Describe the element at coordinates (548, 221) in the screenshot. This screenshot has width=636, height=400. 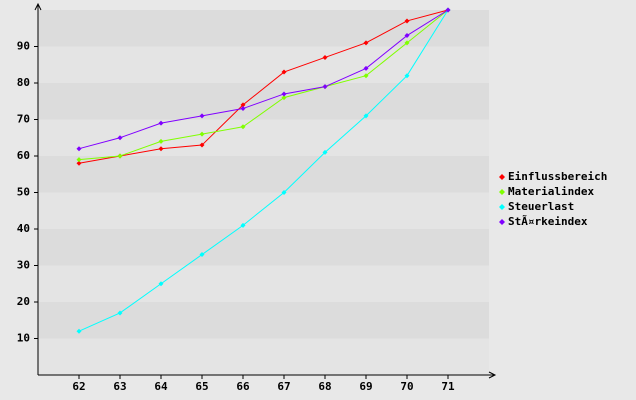
I see `legend-label: StÃ¤rkeindex` at that location.